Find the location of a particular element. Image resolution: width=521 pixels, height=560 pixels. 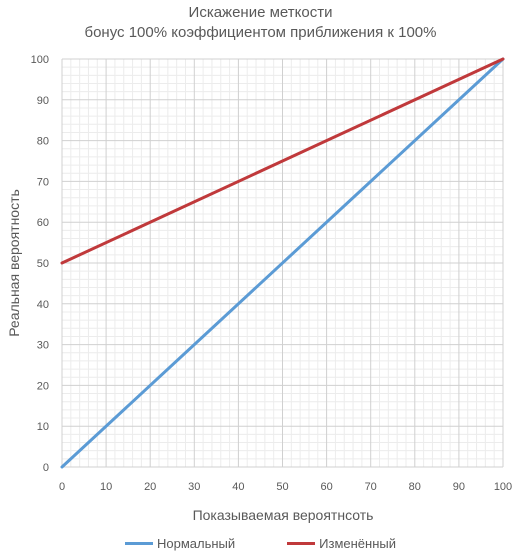

x-tick-label: 80 is located at coordinates (415, 487).